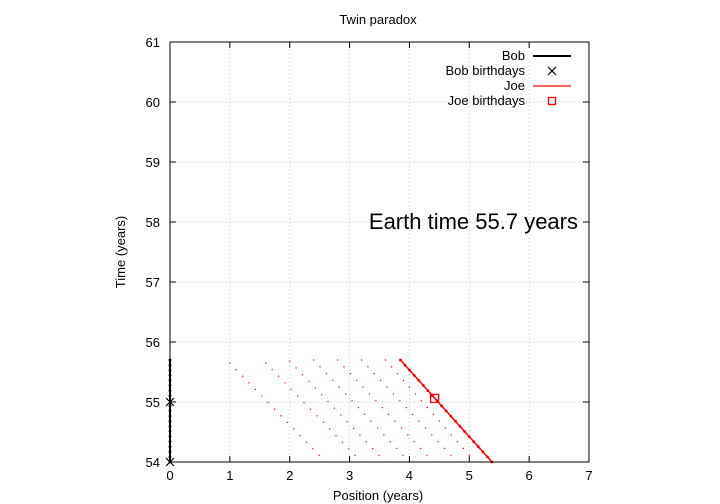  Describe the element at coordinates (349, 475) in the screenshot. I see `x-tick-label: 3` at that location.